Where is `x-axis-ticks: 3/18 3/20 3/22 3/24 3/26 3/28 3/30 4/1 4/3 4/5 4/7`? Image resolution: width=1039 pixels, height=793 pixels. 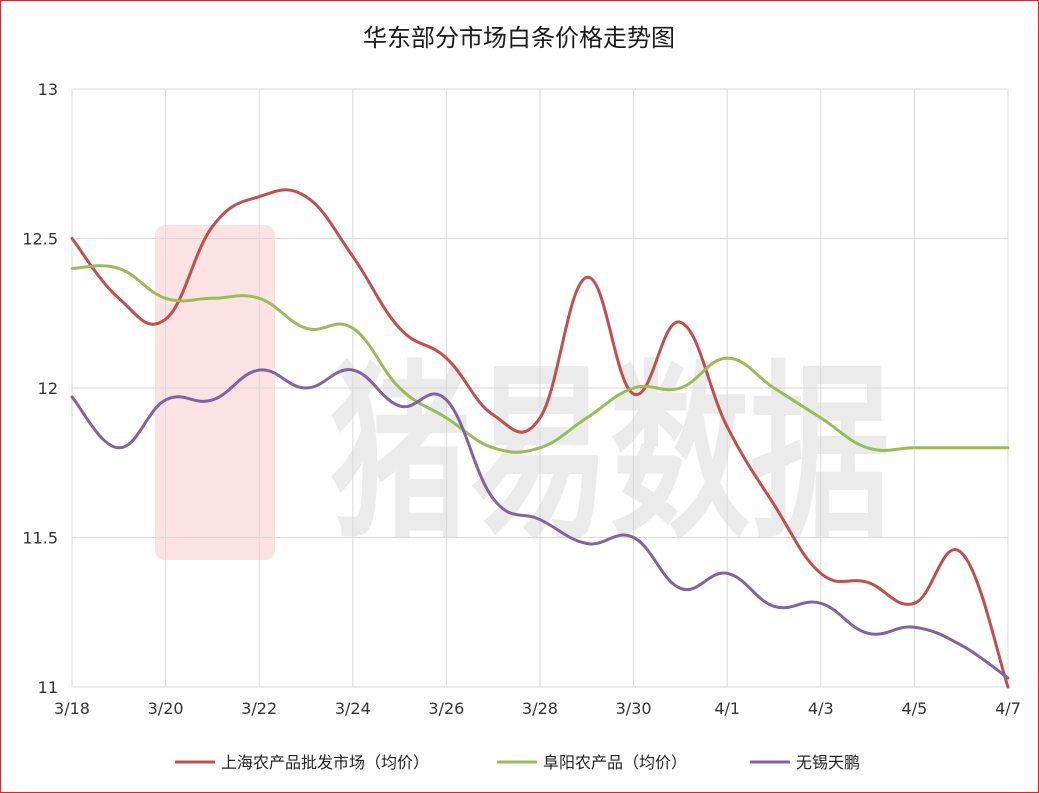
x-axis-ticks: 3/18 3/20 3/22 3/24 3/26 3/28 3/30 4/1 4/3 4/5 4/7 is located at coordinates (537, 708).